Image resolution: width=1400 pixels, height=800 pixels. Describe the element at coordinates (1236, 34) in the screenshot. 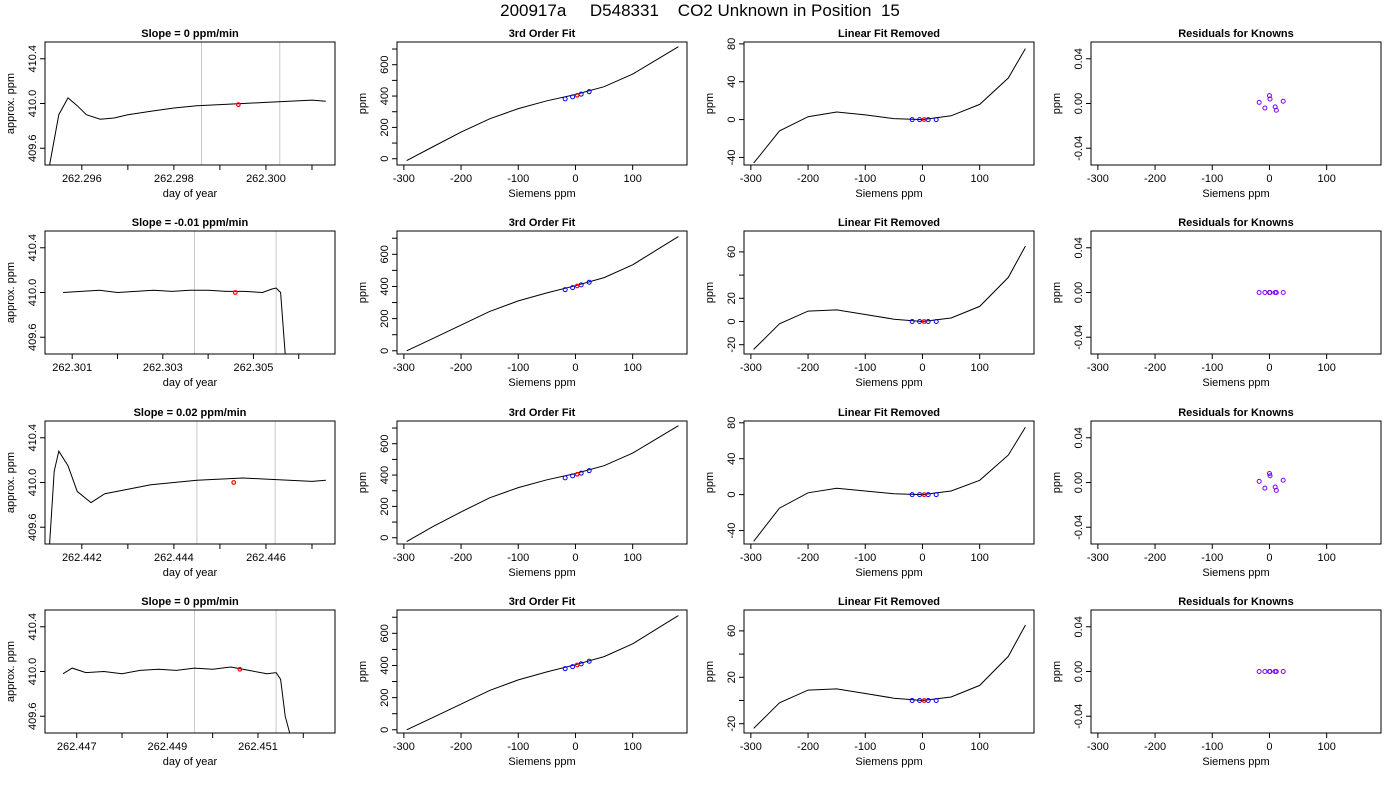

I see `panel-title: Residuals for Knowns` at that location.